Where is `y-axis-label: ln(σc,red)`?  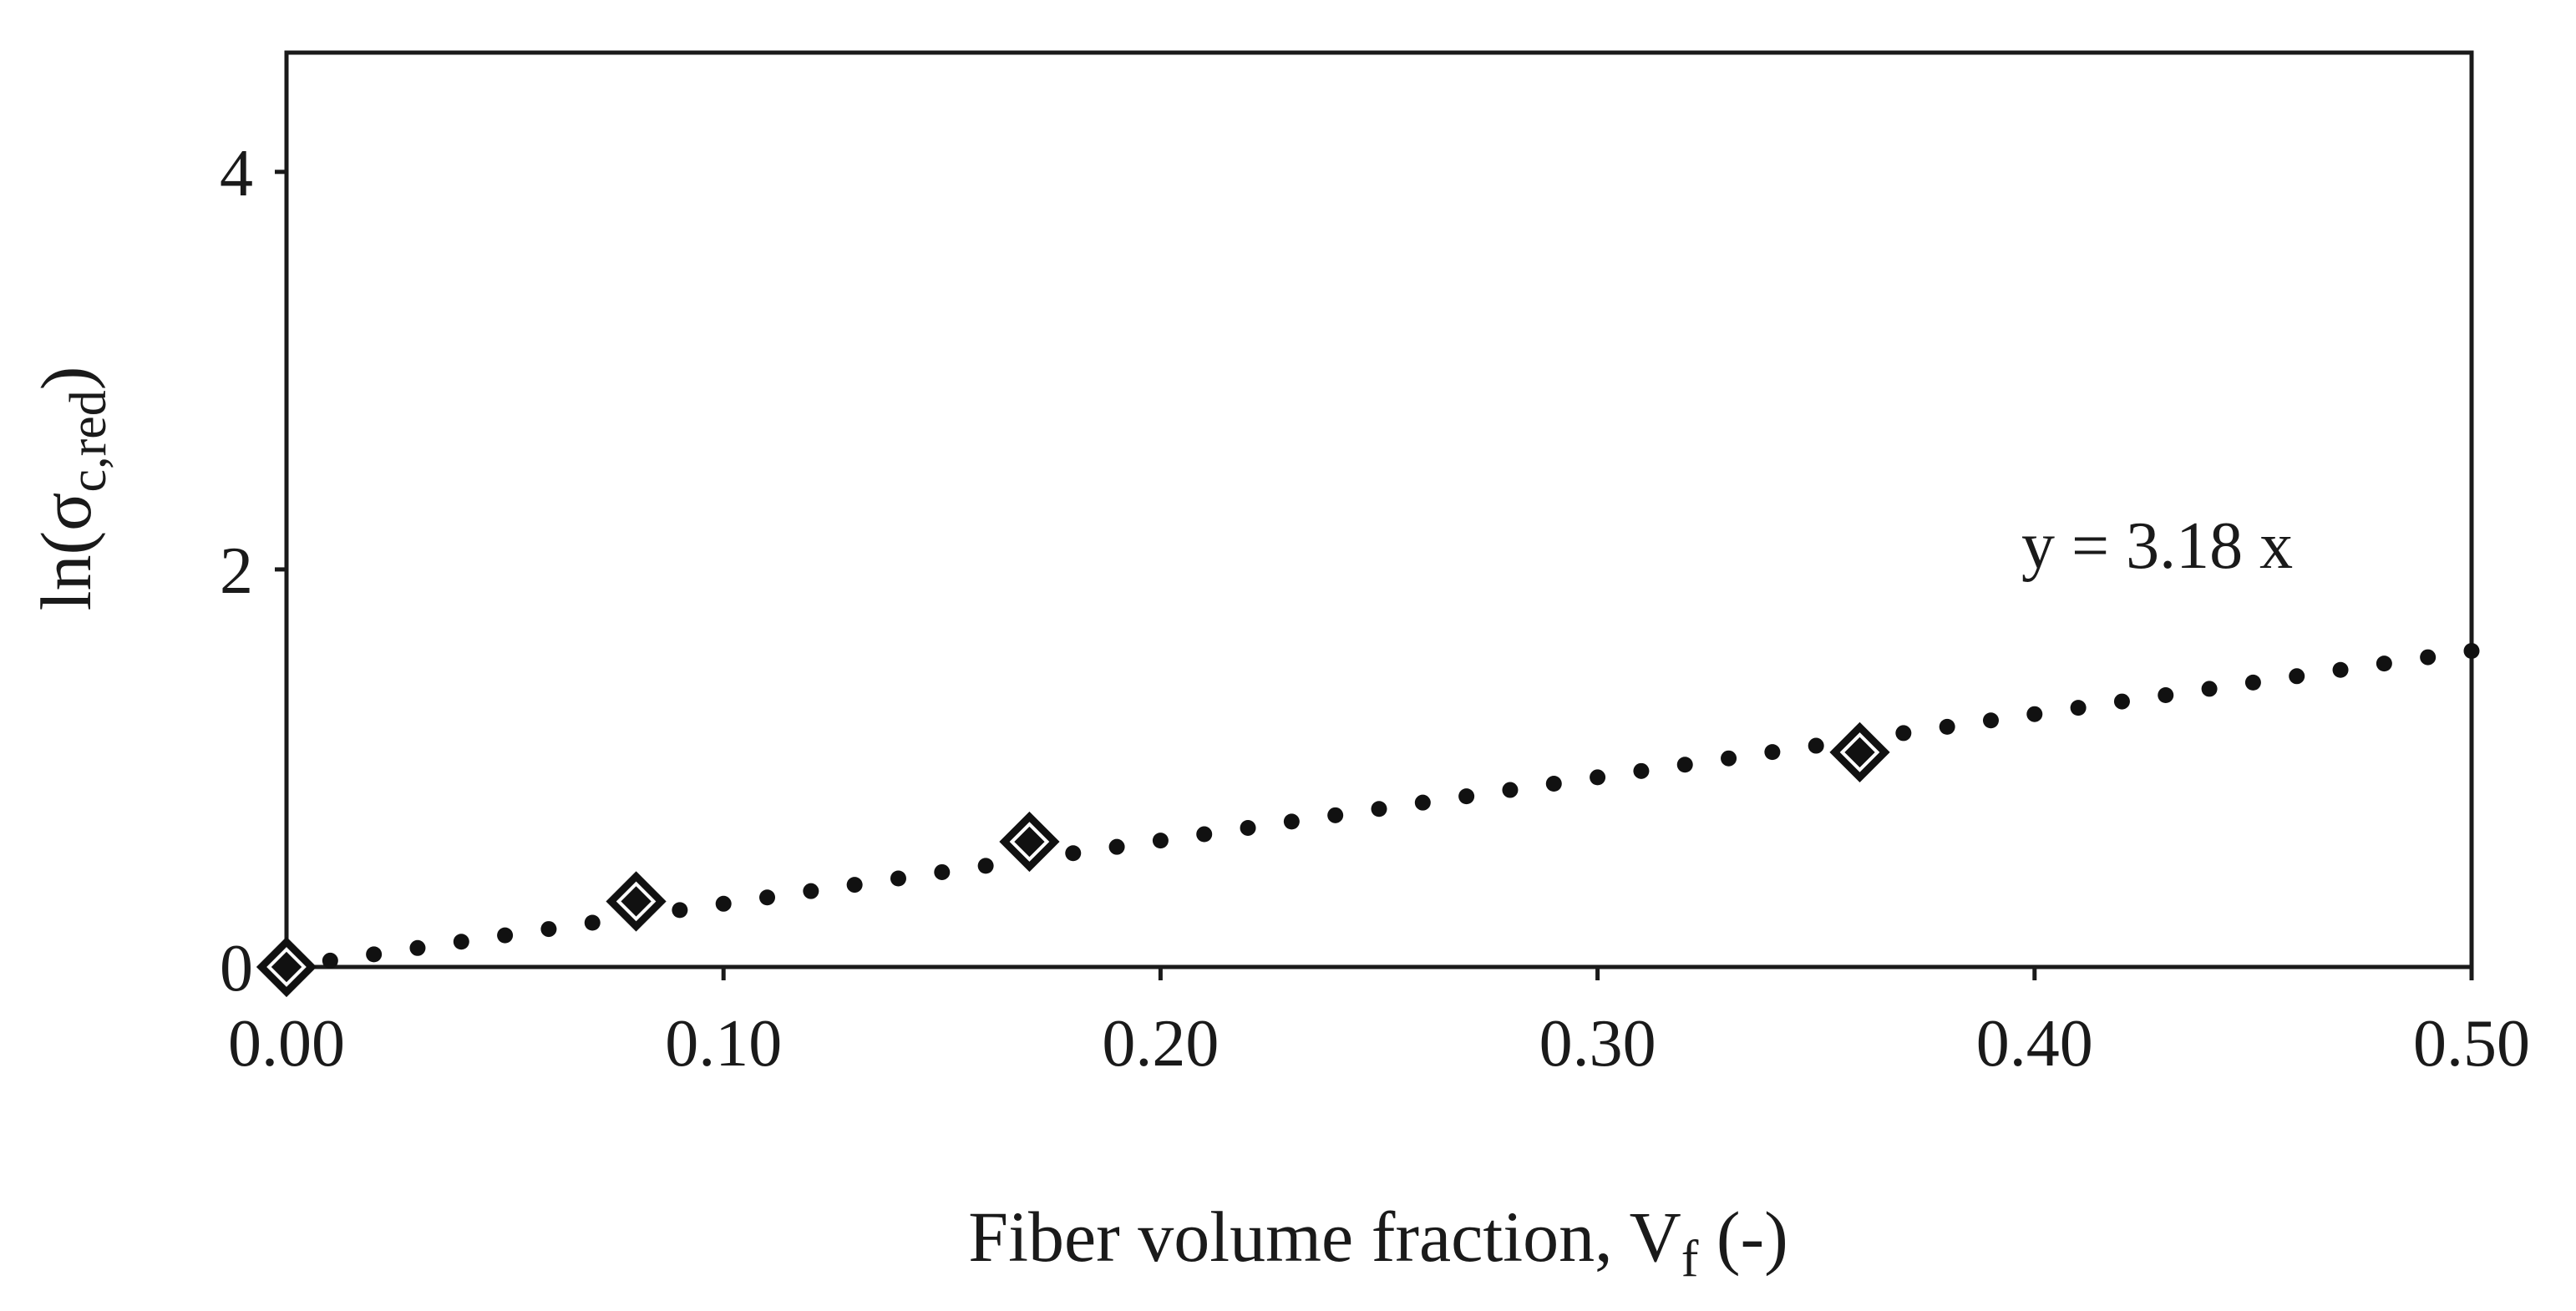 y-axis-label: ln(σc,red) is located at coordinates (71, 489).